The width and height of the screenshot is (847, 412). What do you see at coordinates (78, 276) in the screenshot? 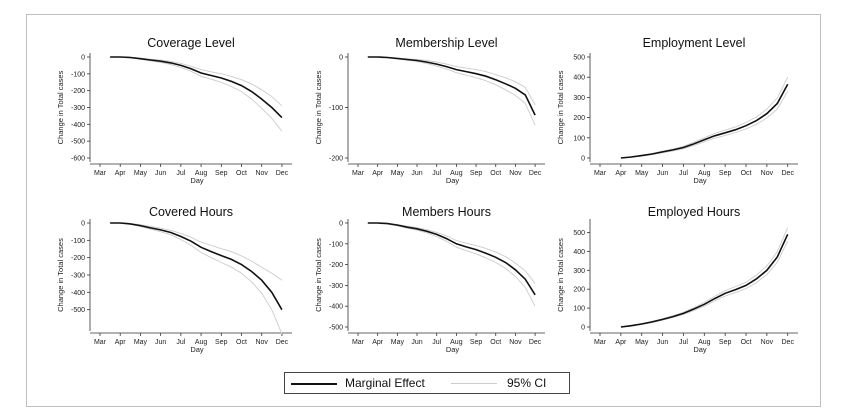
I see `y-tick-label: -300` at bounding box center [78, 276].